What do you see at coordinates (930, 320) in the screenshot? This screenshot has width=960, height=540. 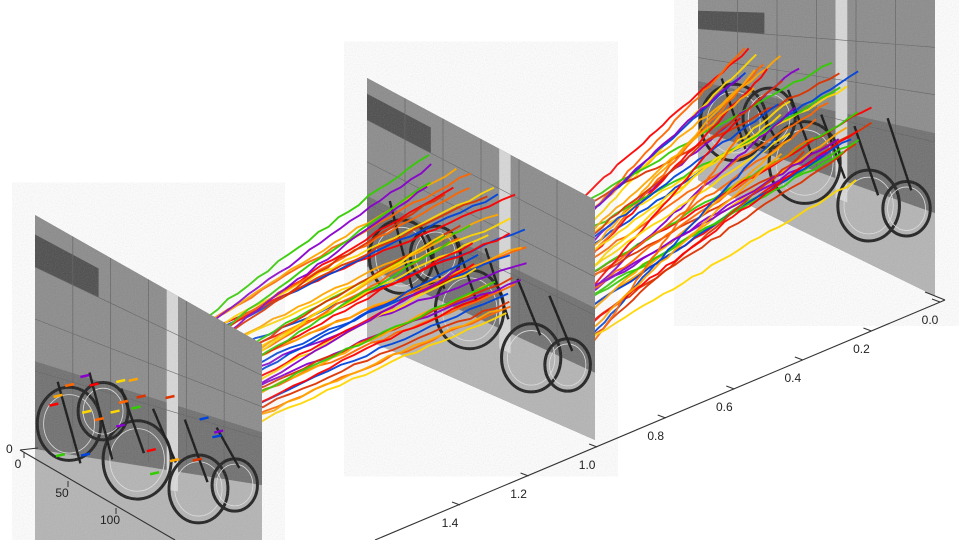 I see `time-tick-label: 0.0` at bounding box center [930, 320].